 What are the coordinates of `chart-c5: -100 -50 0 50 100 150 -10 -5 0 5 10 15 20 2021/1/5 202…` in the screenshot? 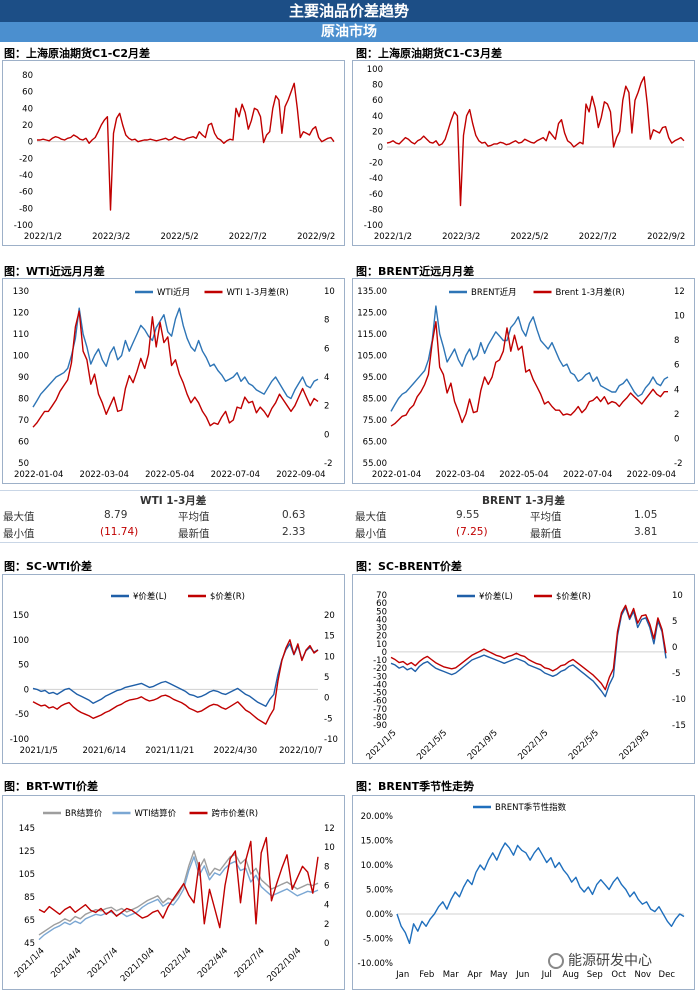 It's located at (173, 669).